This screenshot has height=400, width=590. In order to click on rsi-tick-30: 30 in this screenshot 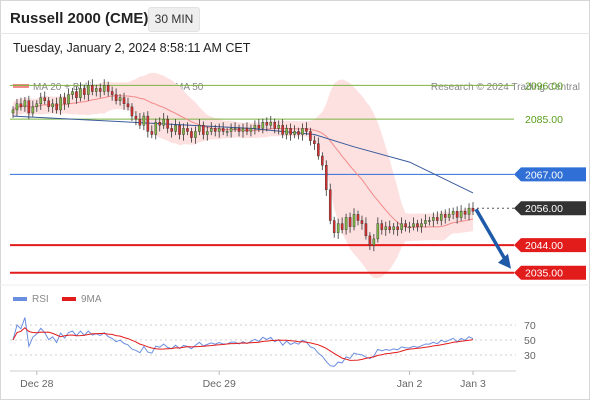, I will do `click(530, 356)`.